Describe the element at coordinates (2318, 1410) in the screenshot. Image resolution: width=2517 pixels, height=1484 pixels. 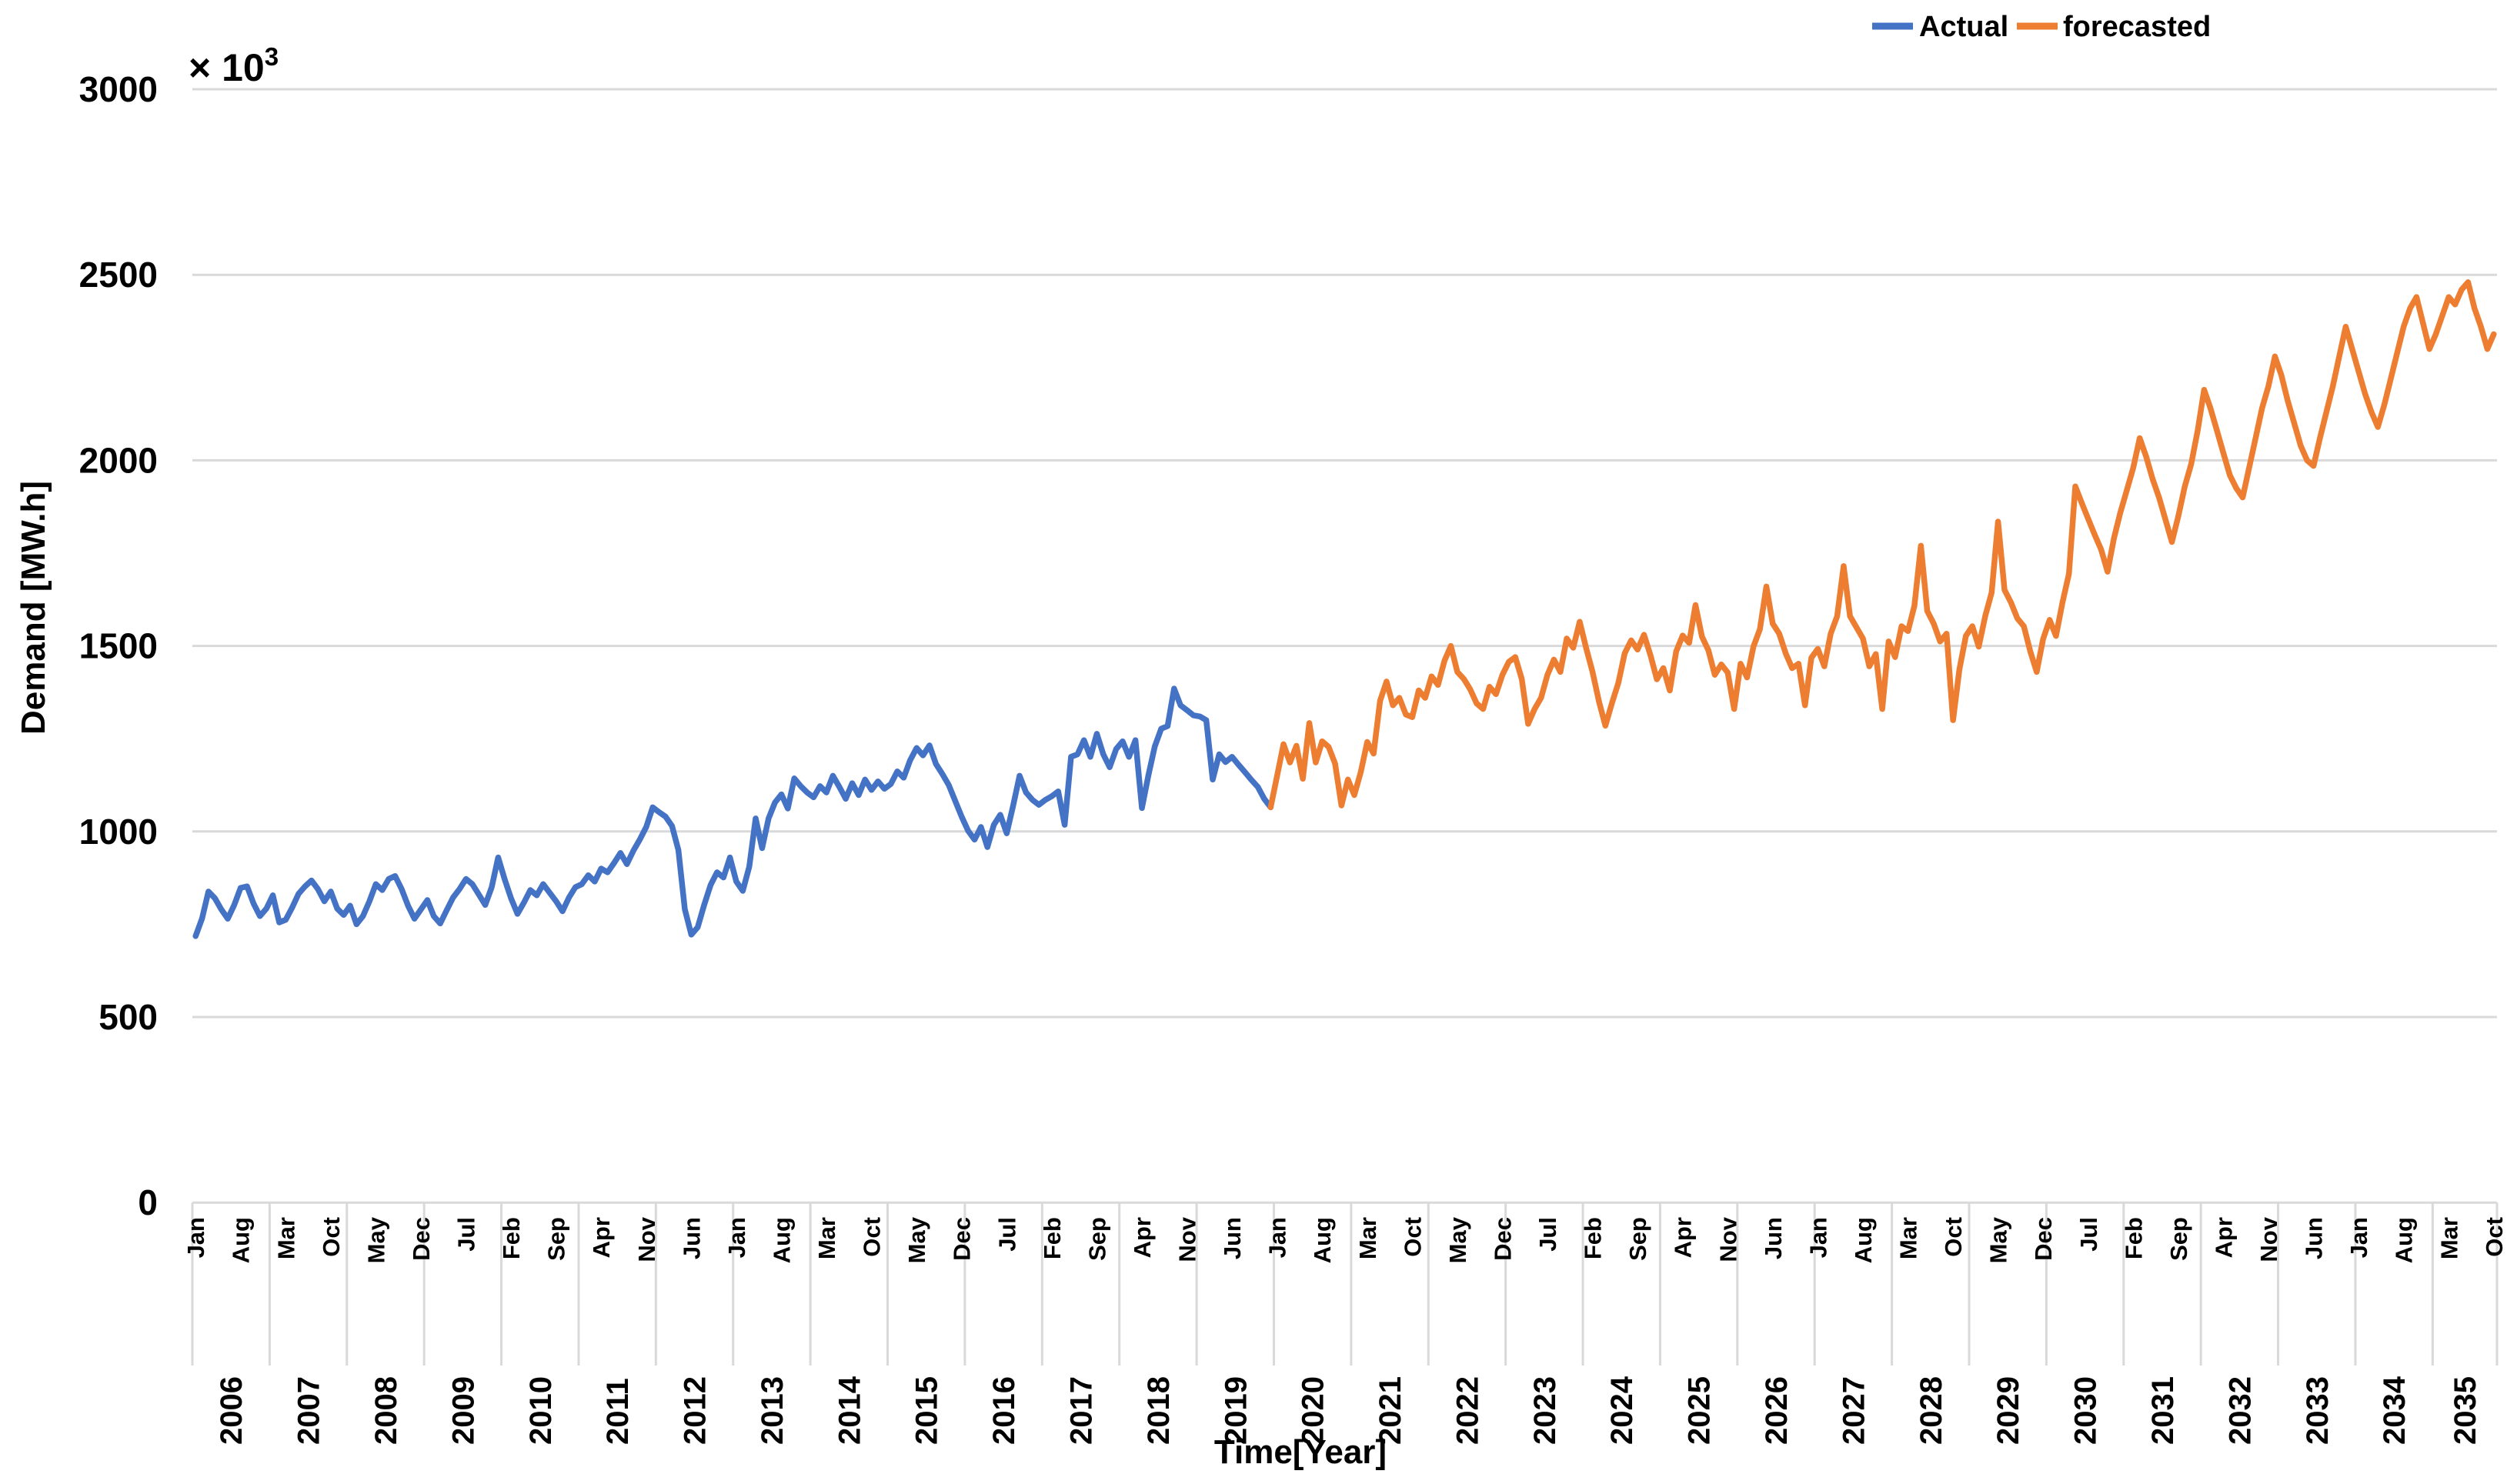
I see `x-tick-year-label: 2033` at that location.